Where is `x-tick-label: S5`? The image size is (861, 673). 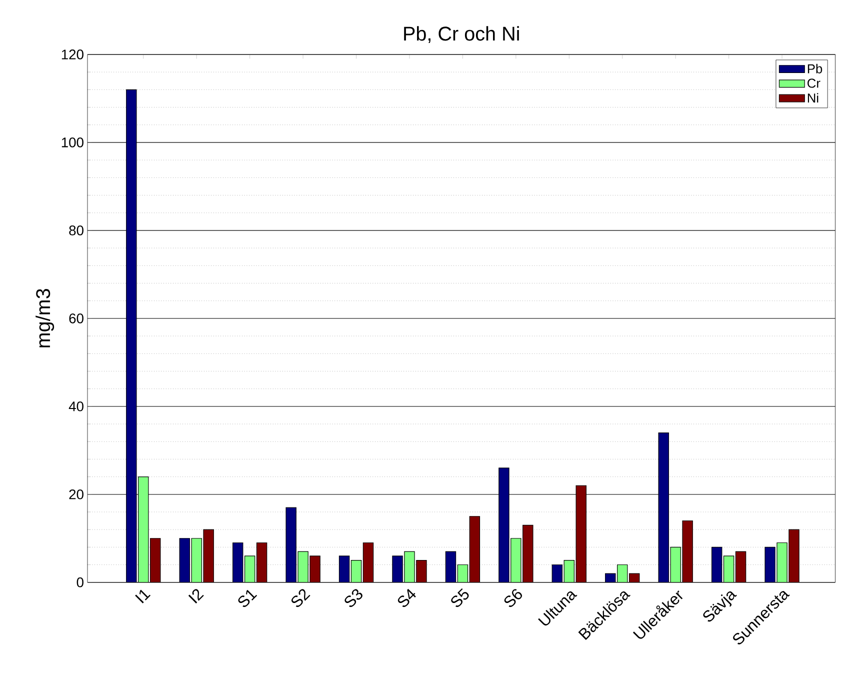 x-tick-label: S5 is located at coordinates (460, 597).